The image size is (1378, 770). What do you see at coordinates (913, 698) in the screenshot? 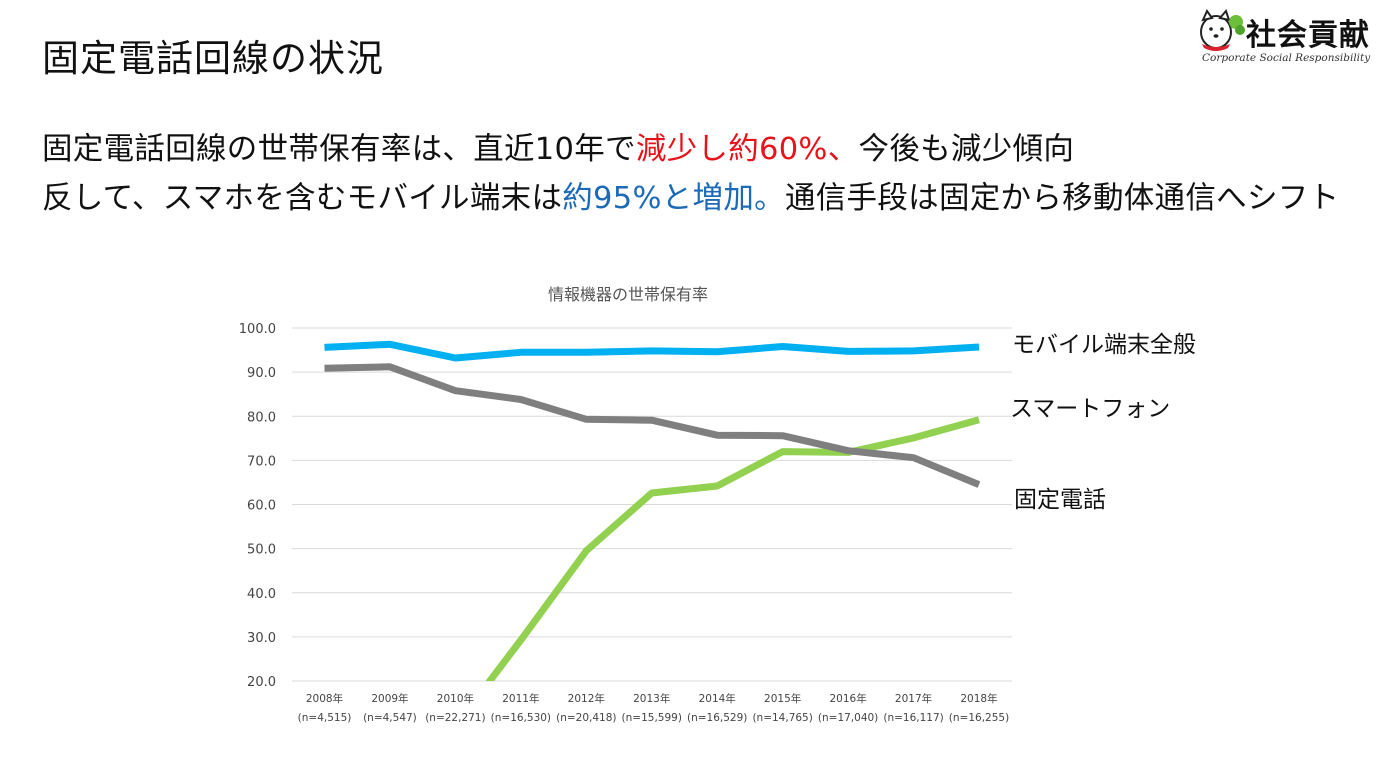
I see `x-tick-label: 2017年` at bounding box center [913, 698].